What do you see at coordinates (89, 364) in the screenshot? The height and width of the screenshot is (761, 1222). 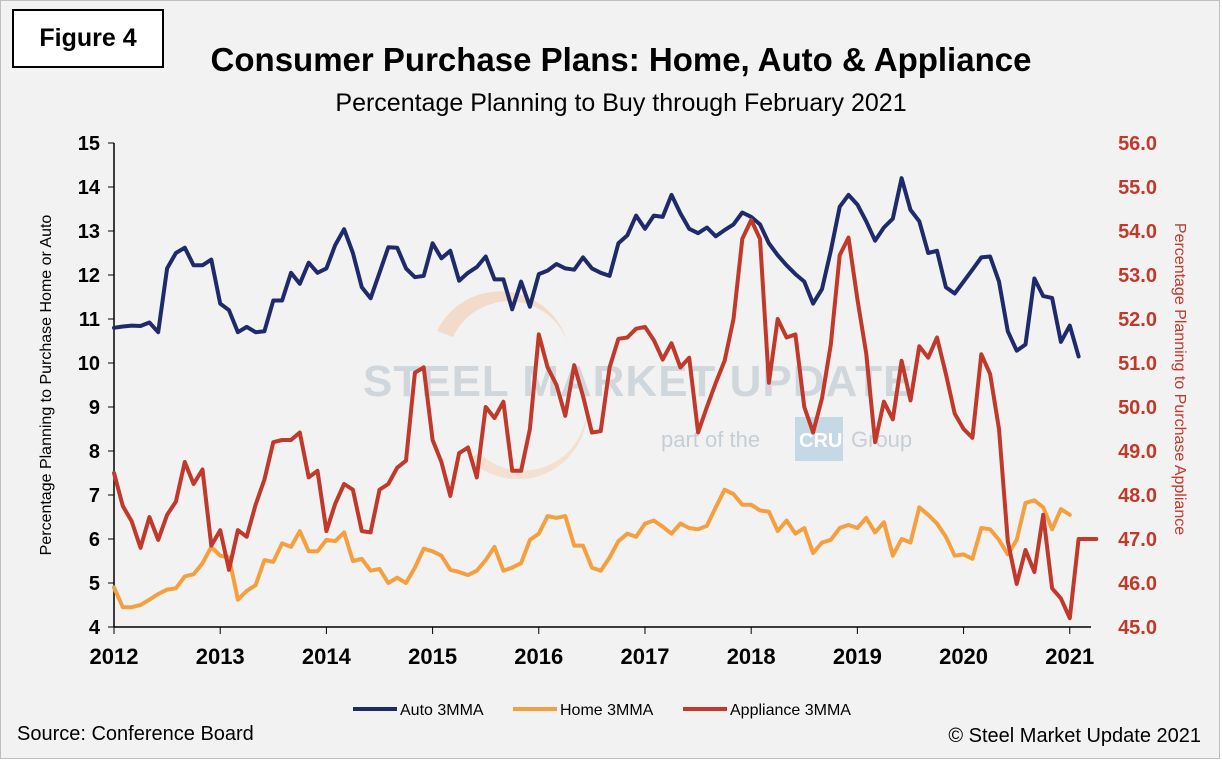 I see `y-left-tick-label: 10` at bounding box center [89, 364].